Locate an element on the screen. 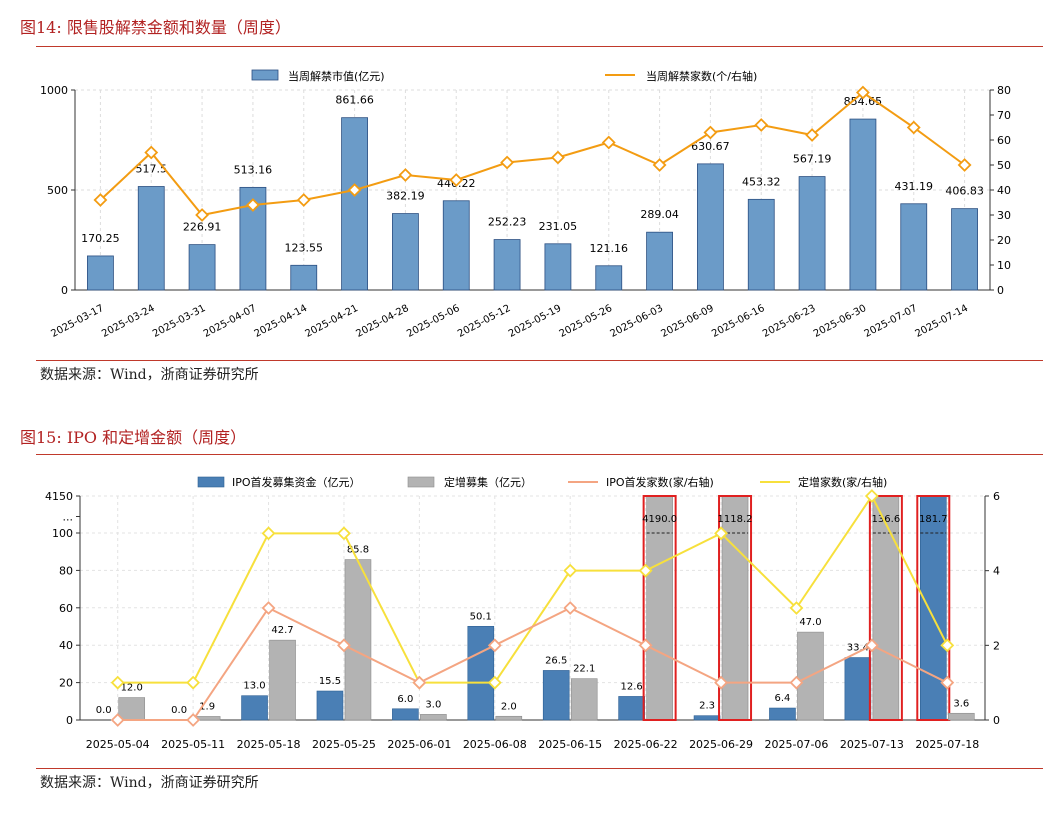  right-tick-label: 70 is located at coordinates (1004, 115).